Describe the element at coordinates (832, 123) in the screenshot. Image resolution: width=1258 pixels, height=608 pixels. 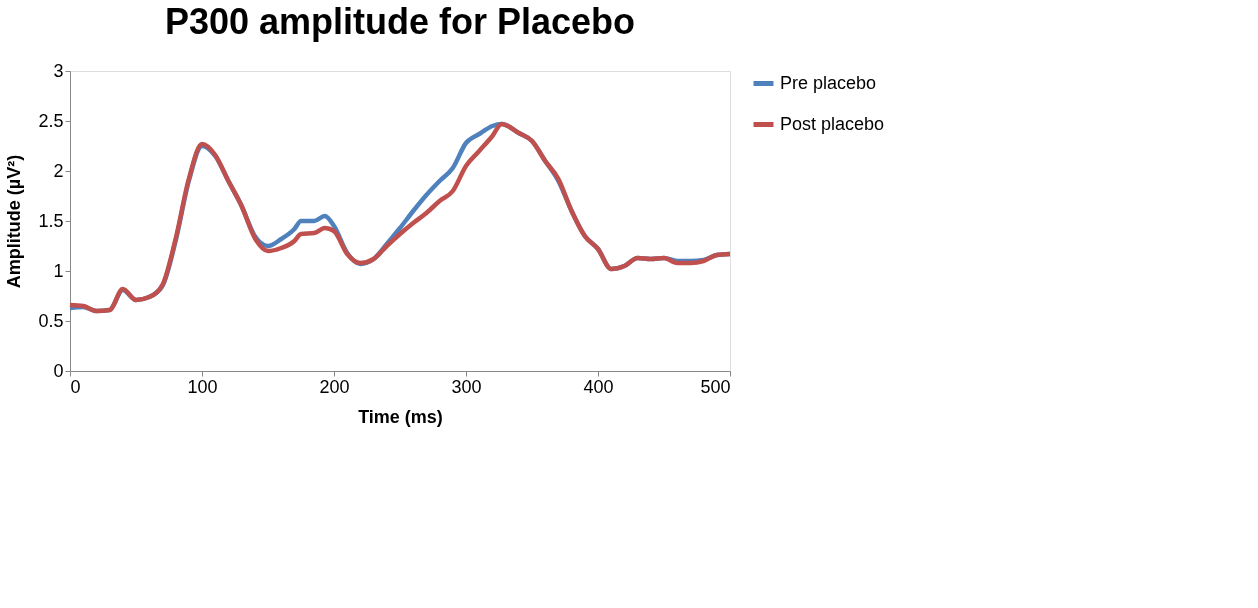
I see `legend-label: Post placebo` at that location.